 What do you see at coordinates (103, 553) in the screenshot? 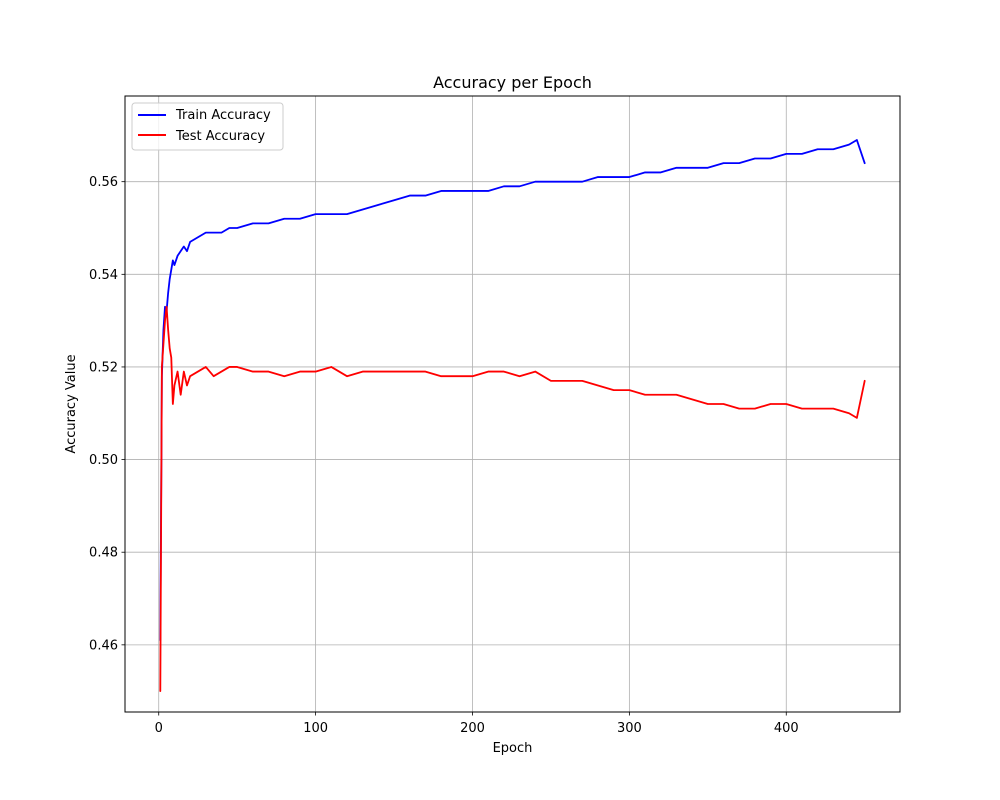
I see `y-tick-label: 0.48` at bounding box center [103, 553].